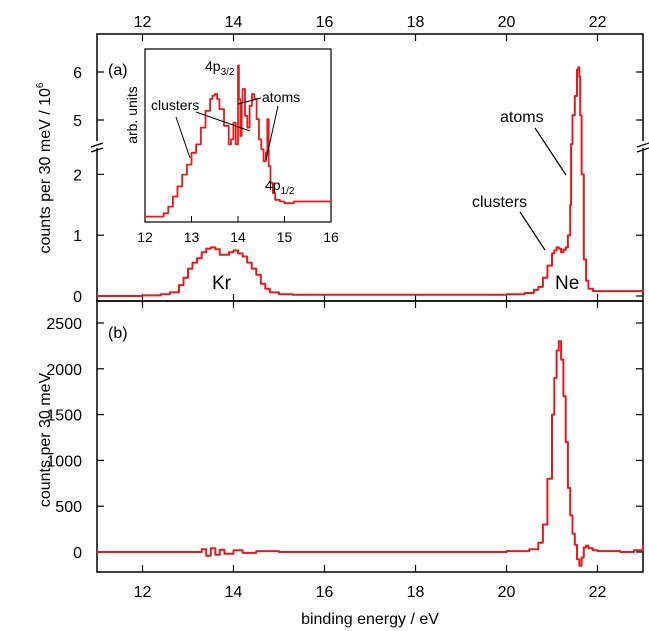 This screenshot has width=649, height=631. I want to click on inset-series-line, so click(238, 141).